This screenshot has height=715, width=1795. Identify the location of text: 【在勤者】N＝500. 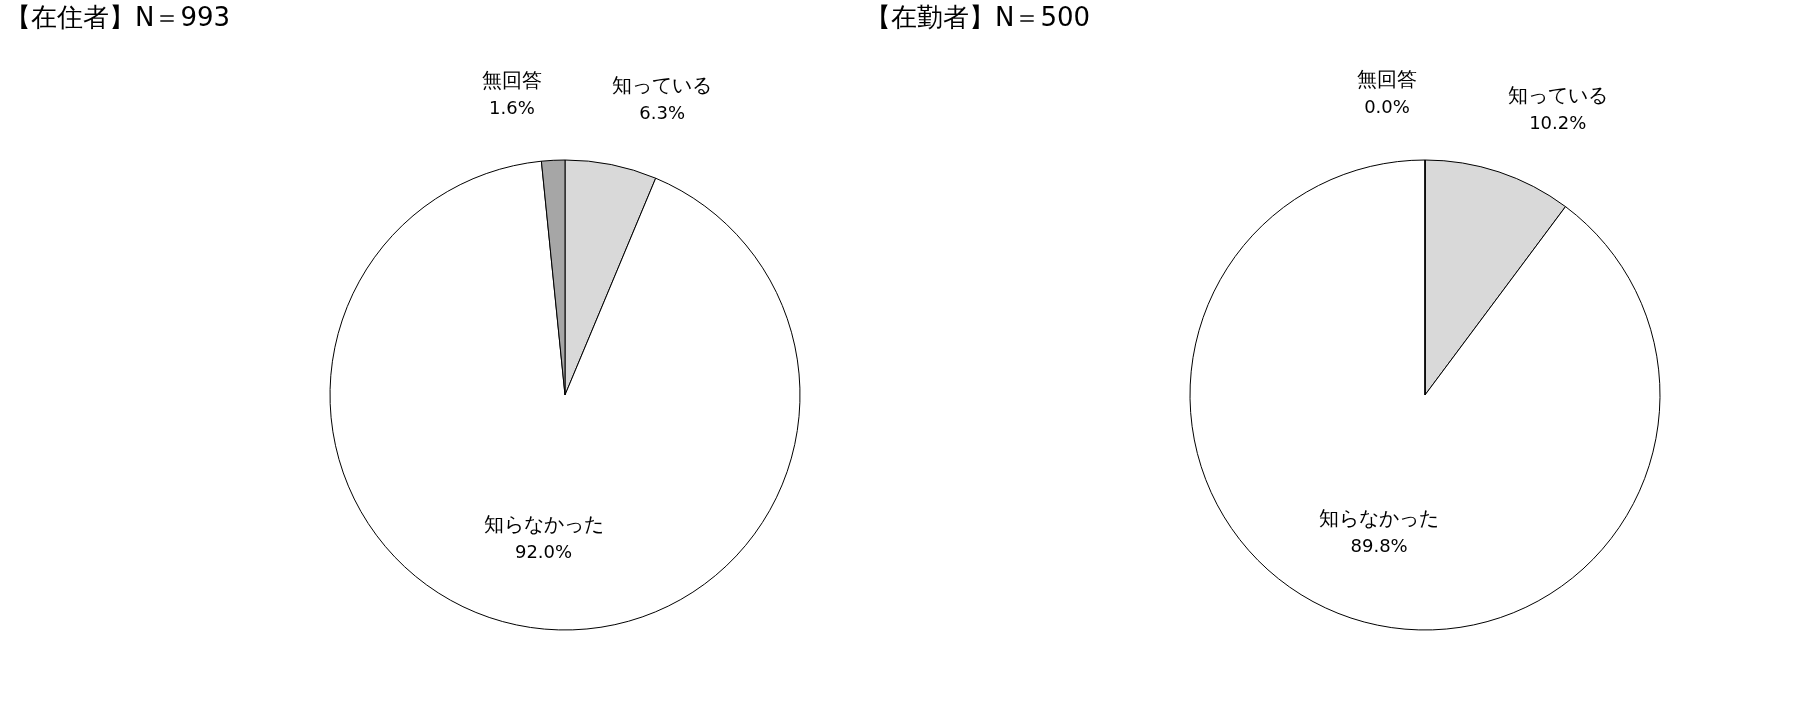
(978, 17).